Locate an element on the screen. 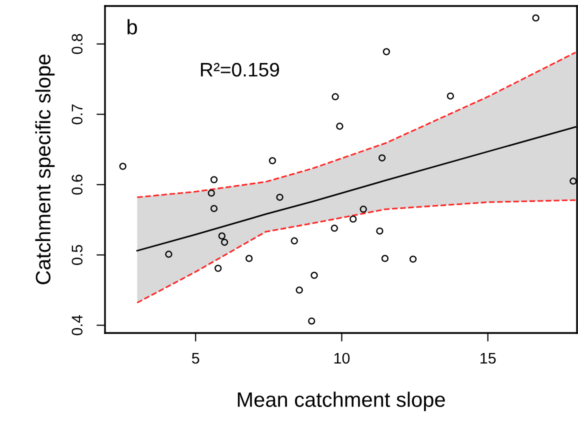 This screenshot has height=430, width=578. annotation: b is located at coordinates (132, 26).